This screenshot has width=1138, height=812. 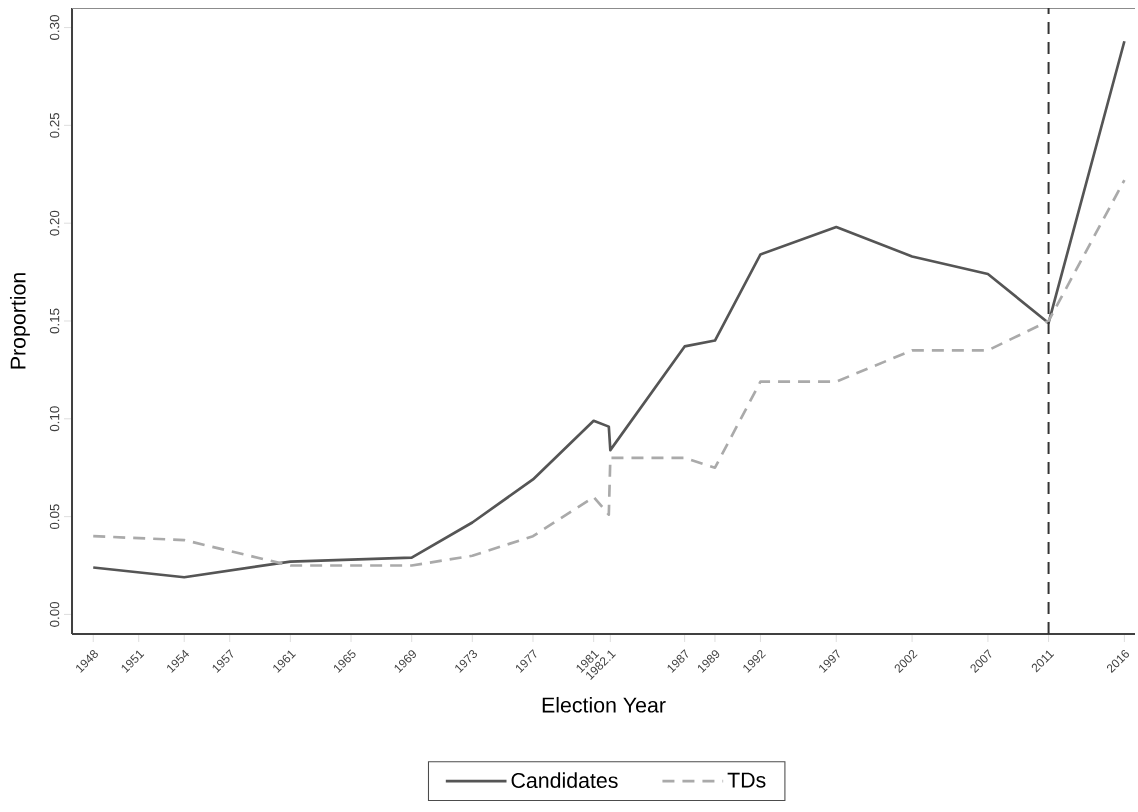 I want to click on y-axis-title: Proportion, so click(x=19, y=321).